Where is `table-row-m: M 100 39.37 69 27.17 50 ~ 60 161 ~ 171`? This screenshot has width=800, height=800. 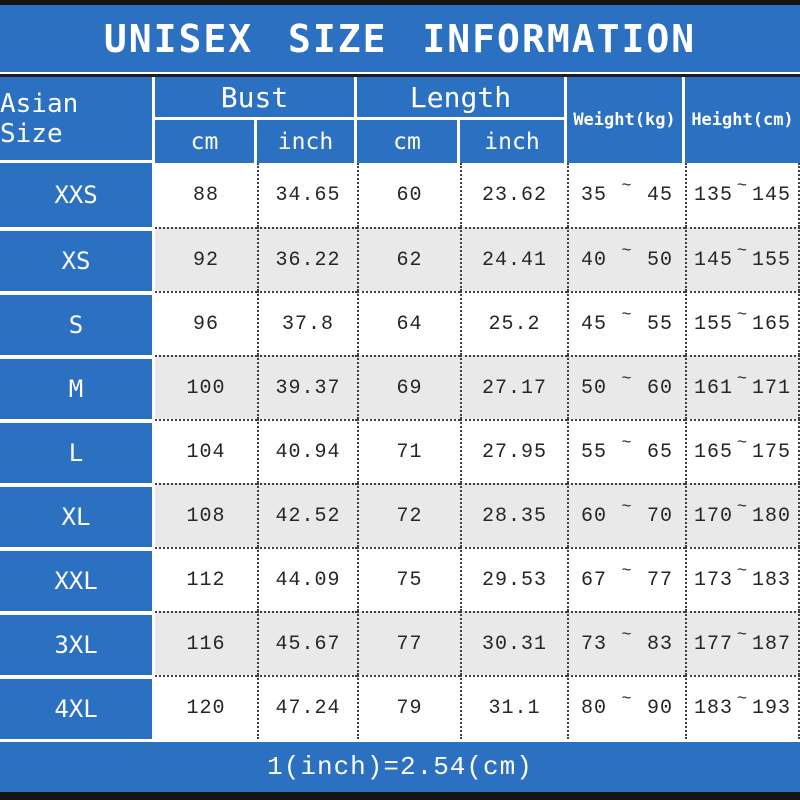 table-row-m: M 100 39.37 69 27.17 50 ~ 60 161 ~ 171 is located at coordinates (400, 387).